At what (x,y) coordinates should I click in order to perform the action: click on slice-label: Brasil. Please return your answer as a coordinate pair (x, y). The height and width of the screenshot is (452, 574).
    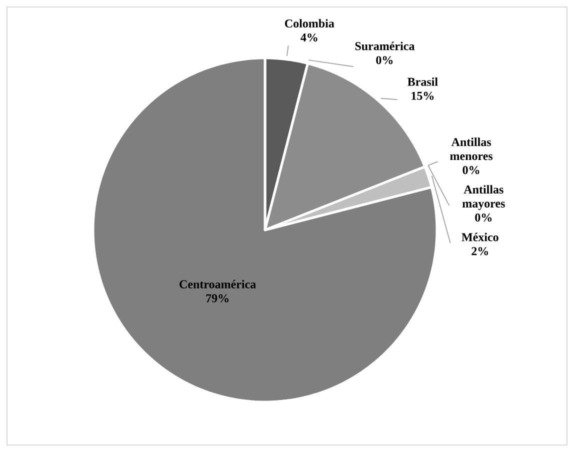
    Looking at the image, I should click on (423, 81).